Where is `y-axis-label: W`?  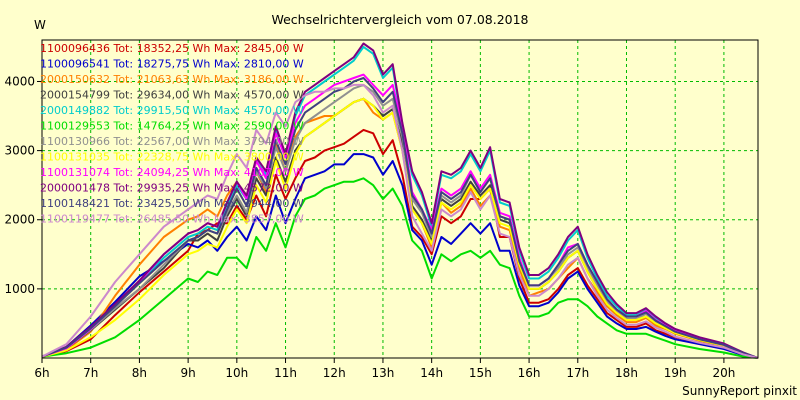 y-axis-label: W is located at coordinates (40, 25).